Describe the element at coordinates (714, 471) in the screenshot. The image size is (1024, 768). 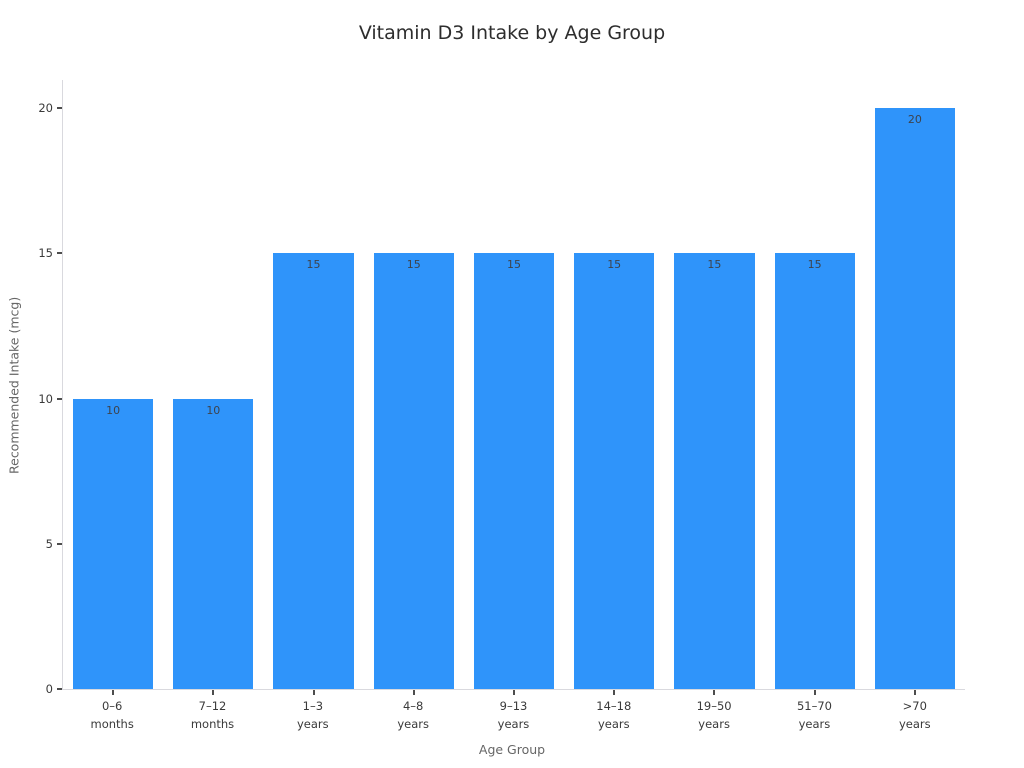
I see `bar-6: 15` at that location.